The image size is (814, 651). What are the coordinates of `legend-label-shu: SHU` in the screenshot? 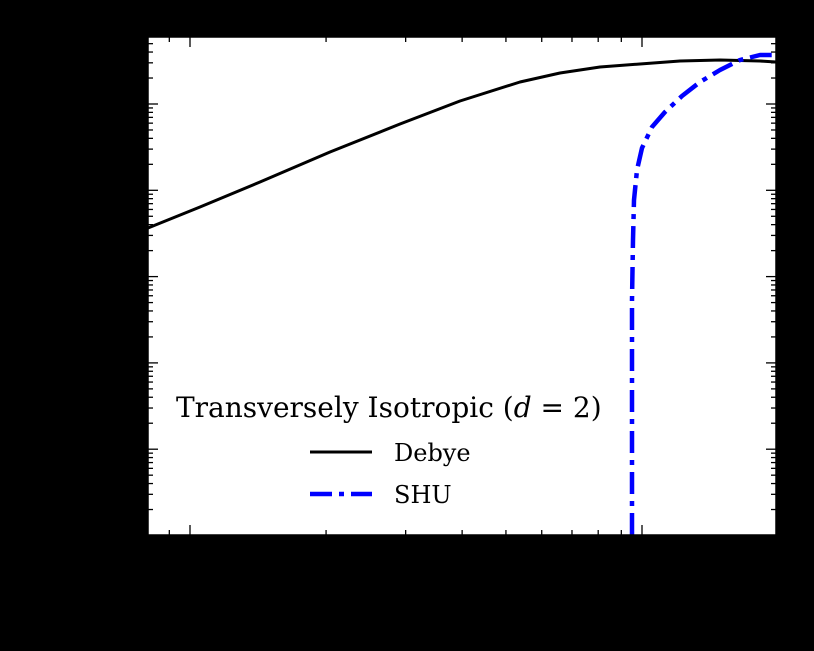 It's located at (423, 495).